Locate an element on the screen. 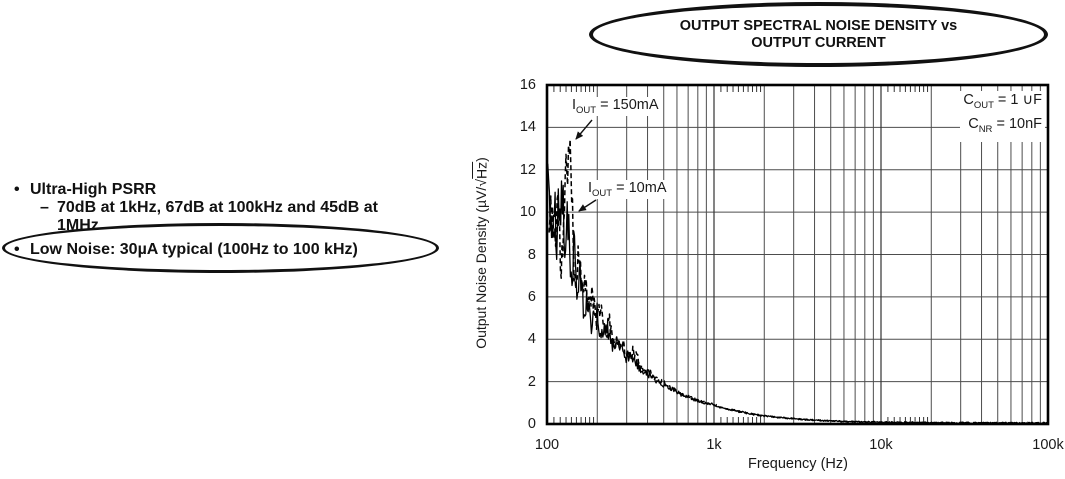 This screenshot has height=479, width=1065. annotation-value: = 1 ∪F is located at coordinates (1017, 100).